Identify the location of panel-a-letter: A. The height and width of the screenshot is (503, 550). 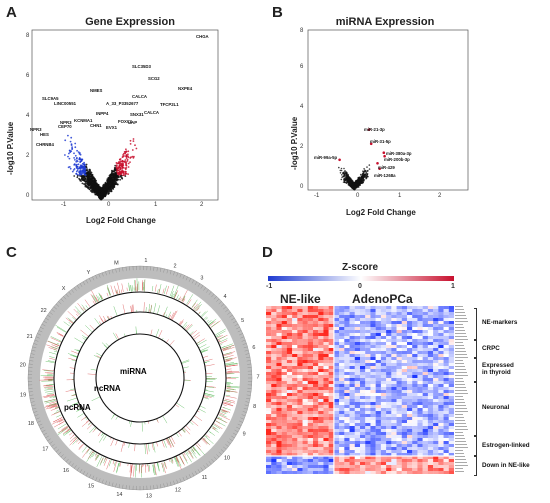
(11, 12).